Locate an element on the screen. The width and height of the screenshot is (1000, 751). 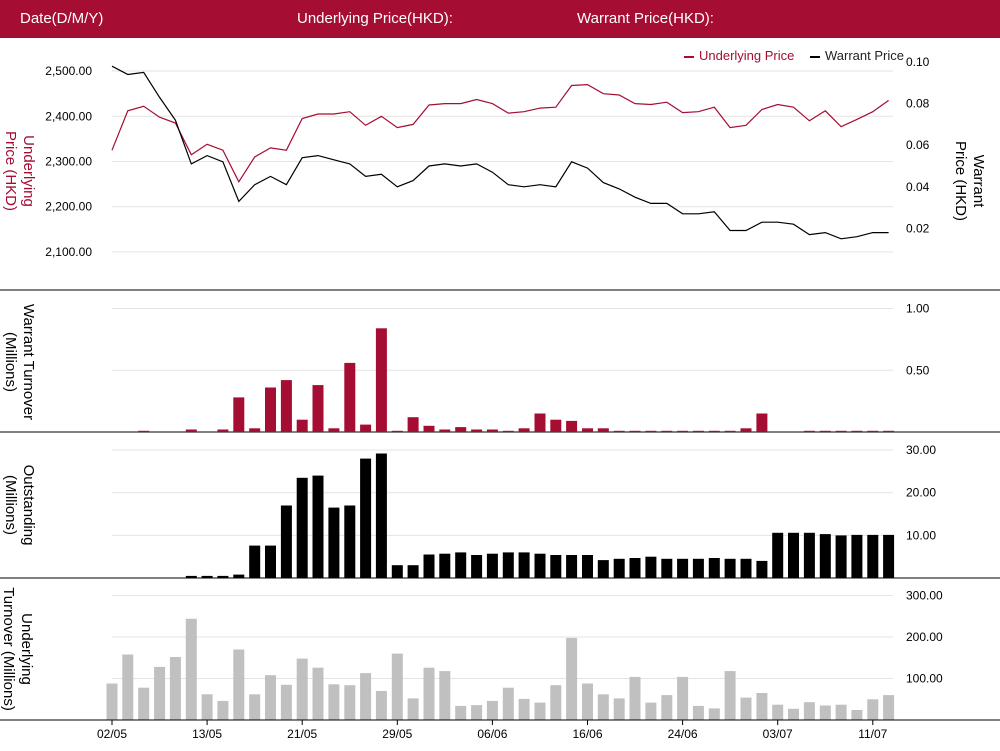
legend-item-underlying: Underlying Price is located at coordinates (739, 55).